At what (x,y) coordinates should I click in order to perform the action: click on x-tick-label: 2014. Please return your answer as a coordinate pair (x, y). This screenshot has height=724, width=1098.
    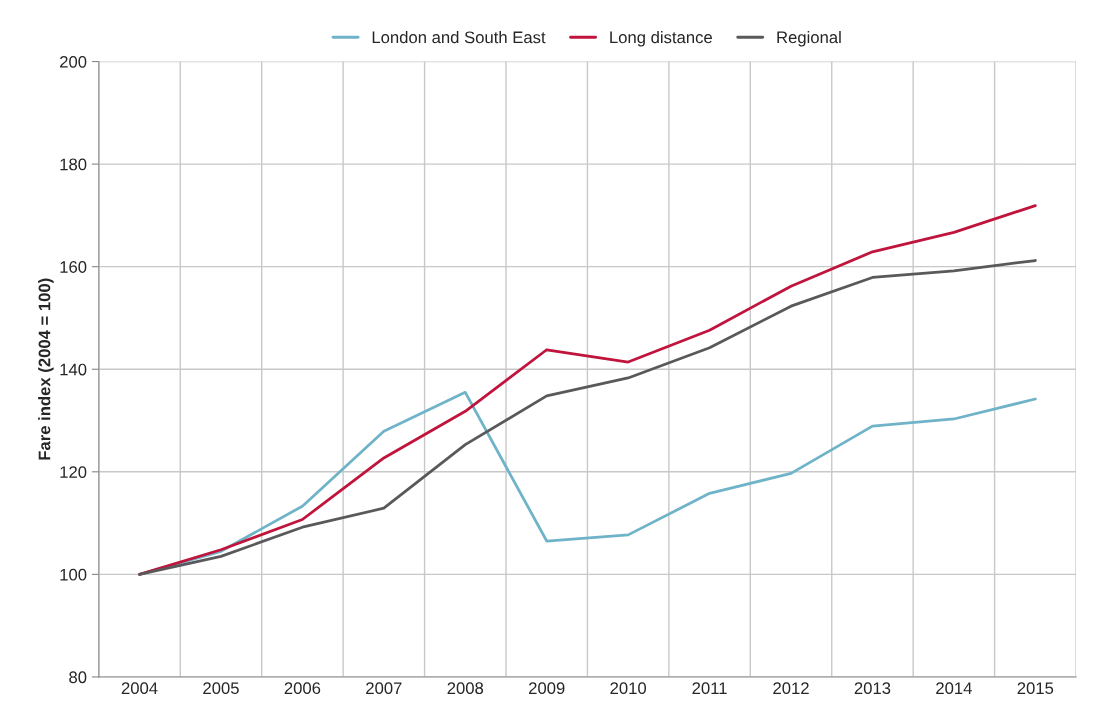
    Looking at the image, I should click on (954, 688).